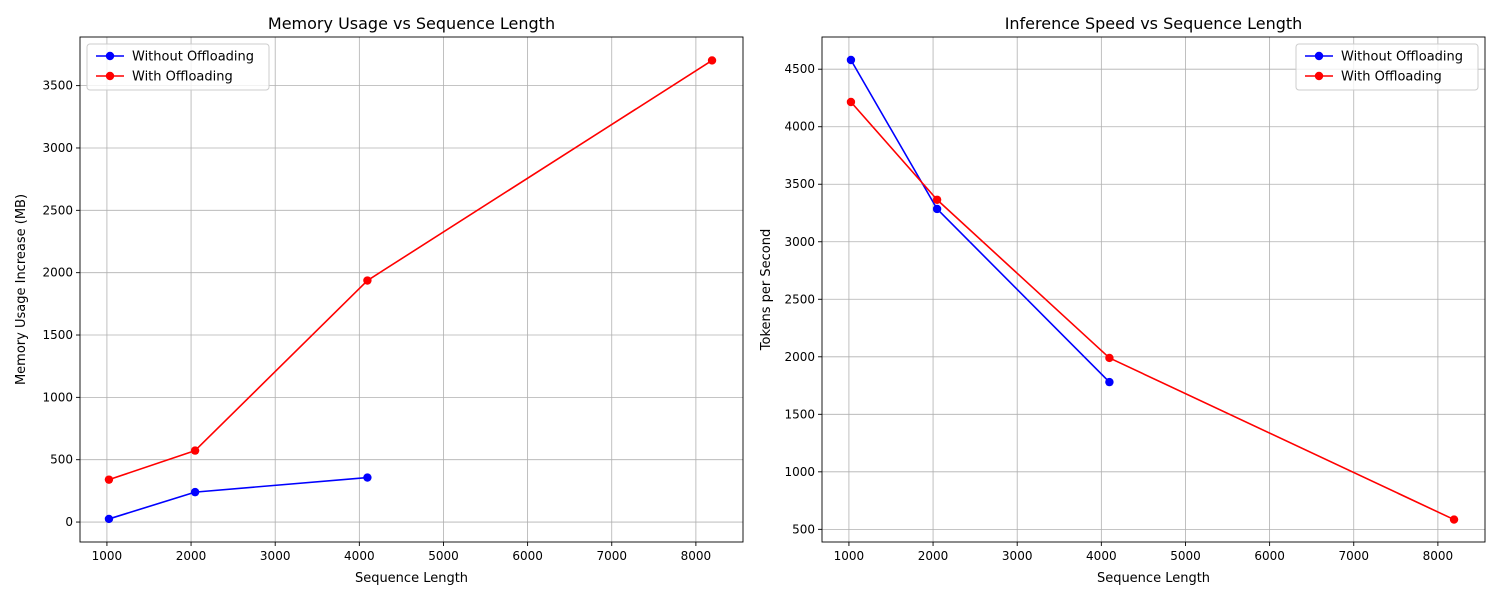  Describe the element at coordinates (21, 289) in the screenshot. I see `y-axis-label: Memory Usage Increase (MB)` at that location.